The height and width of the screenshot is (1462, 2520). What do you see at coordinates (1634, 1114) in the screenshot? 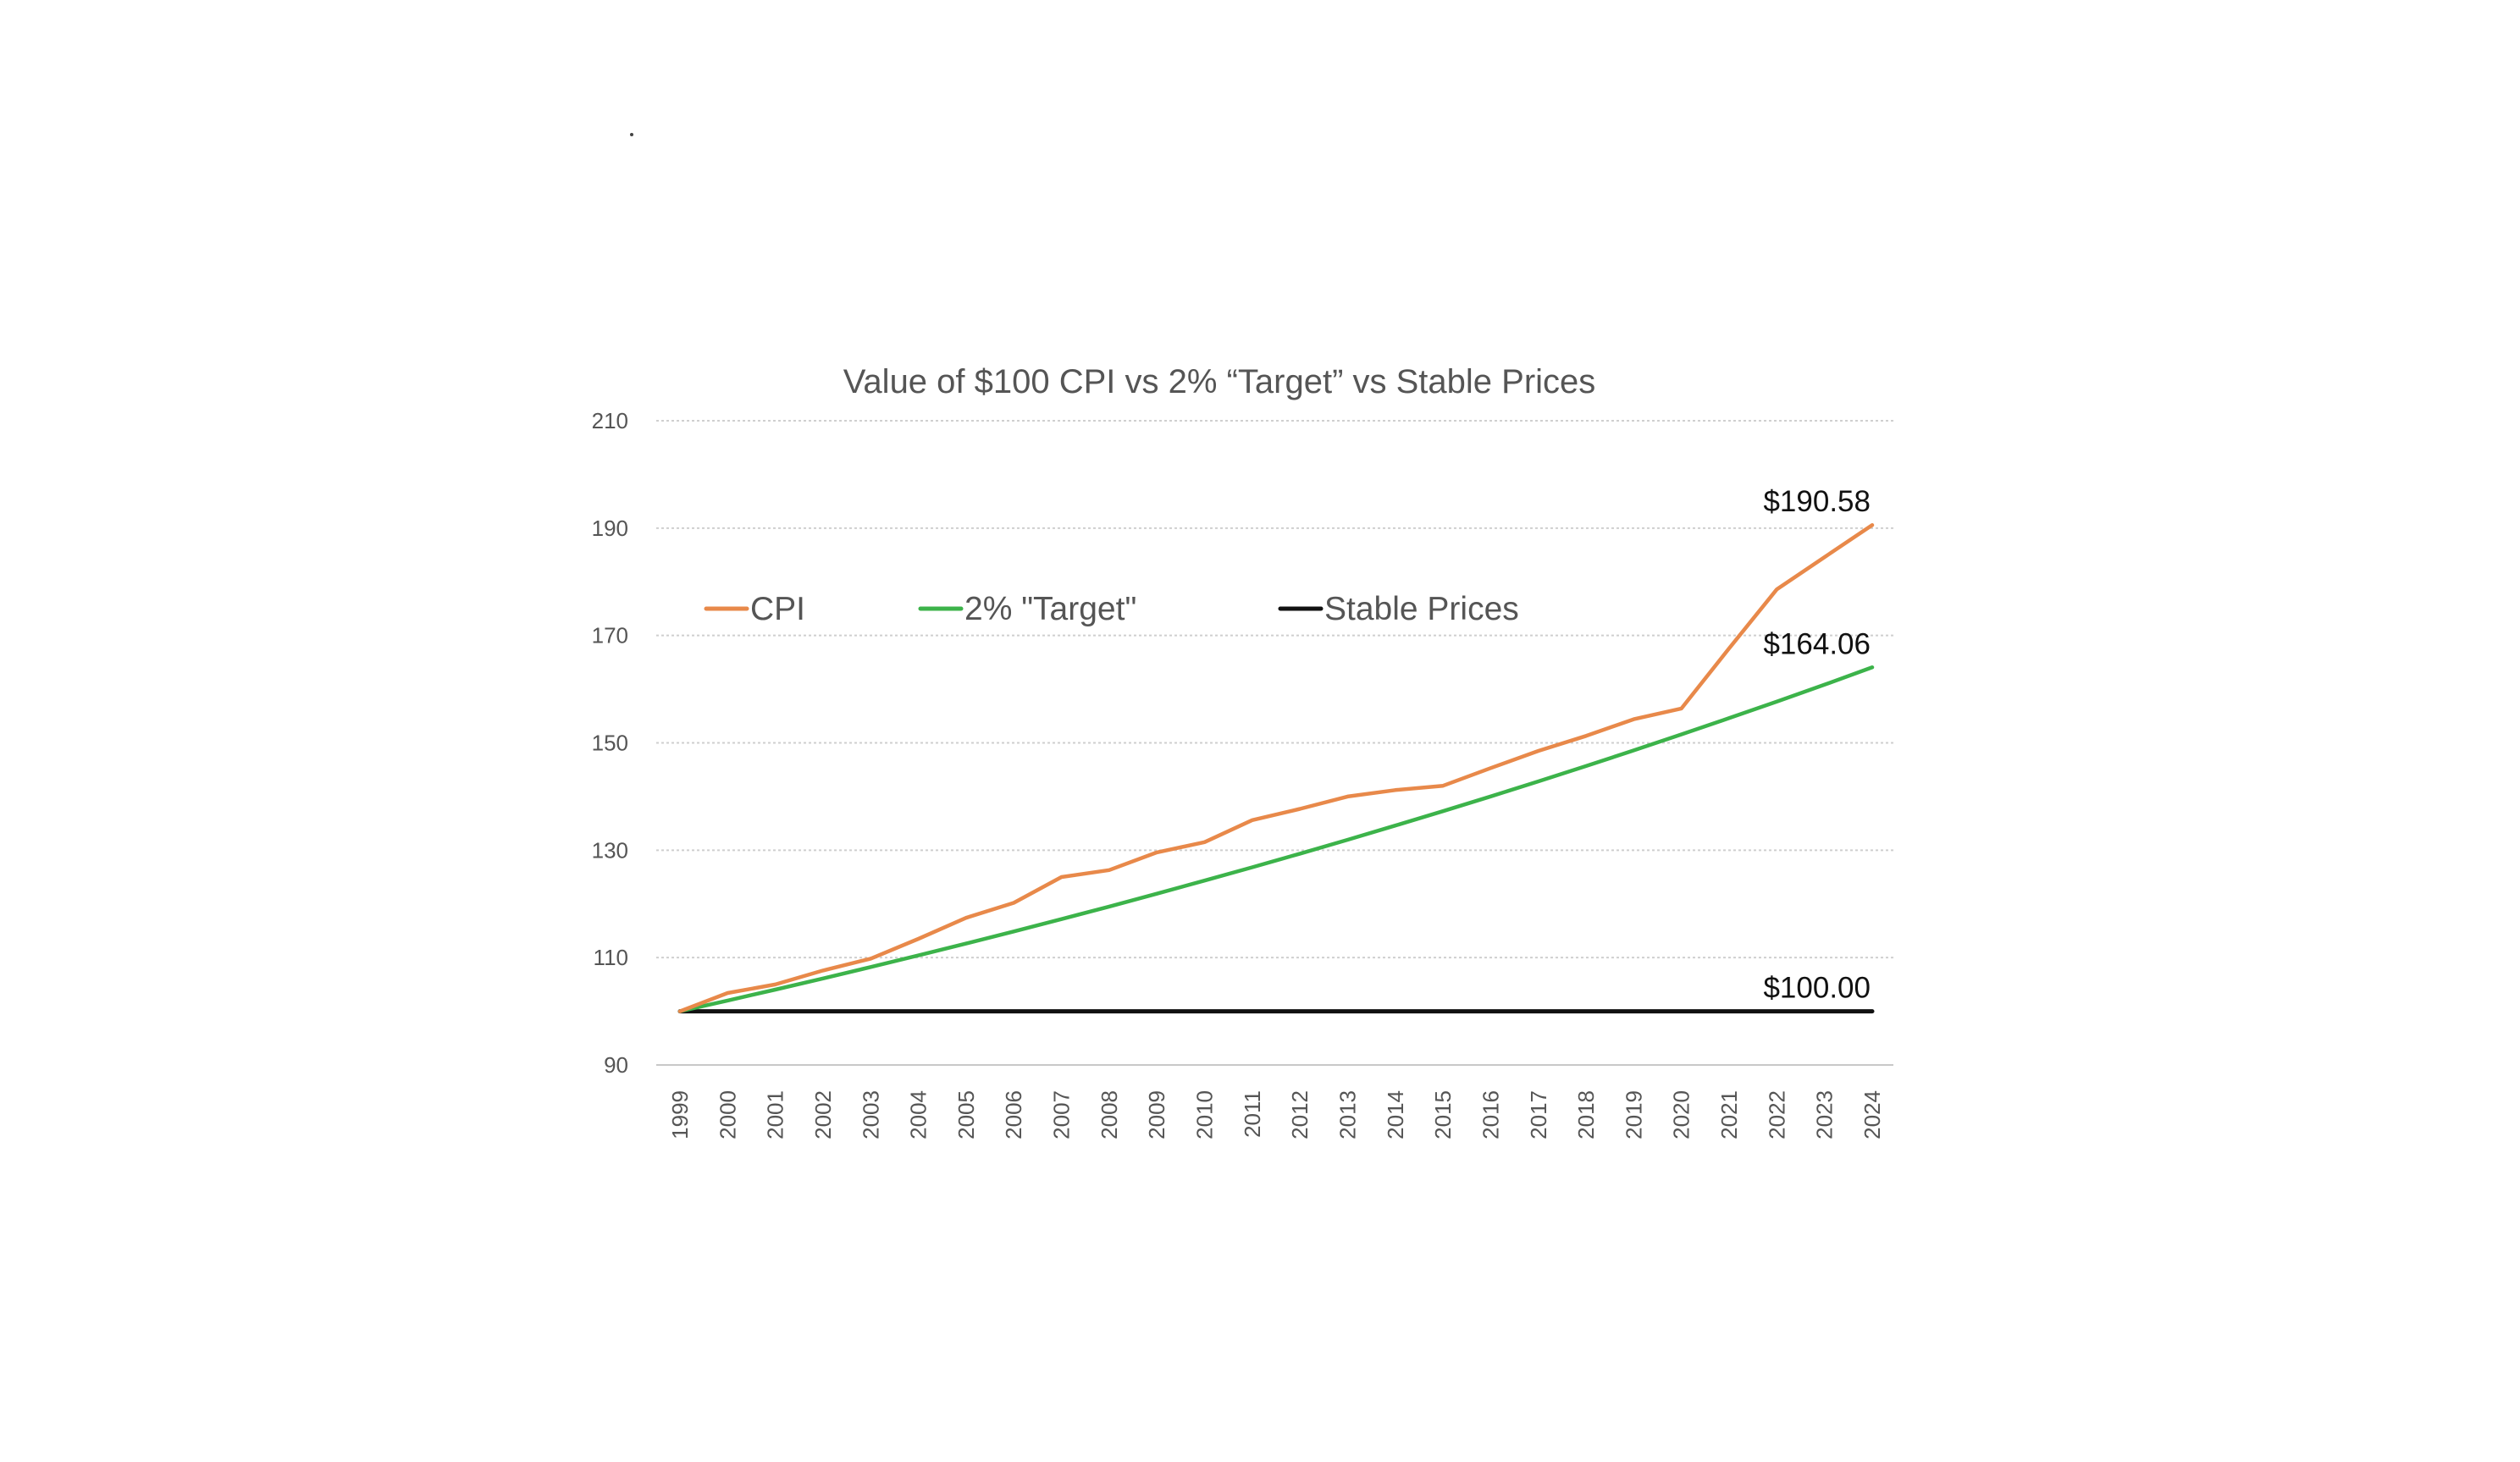
I see `x-tick-label-2019: 2019` at bounding box center [1634, 1114].